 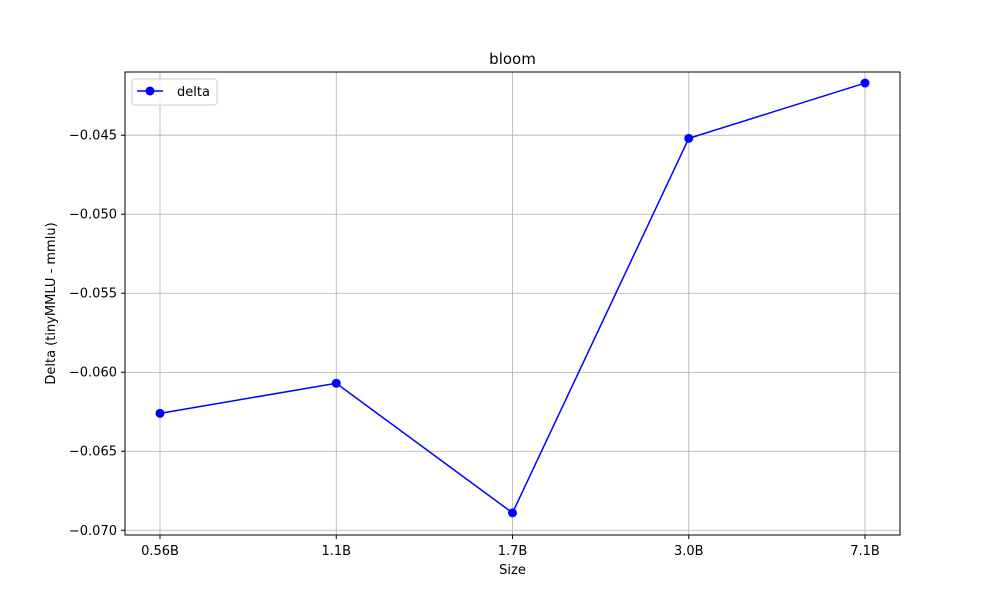 I want to click on x-tick-label: 1.7B, so click(x=513, y=551).